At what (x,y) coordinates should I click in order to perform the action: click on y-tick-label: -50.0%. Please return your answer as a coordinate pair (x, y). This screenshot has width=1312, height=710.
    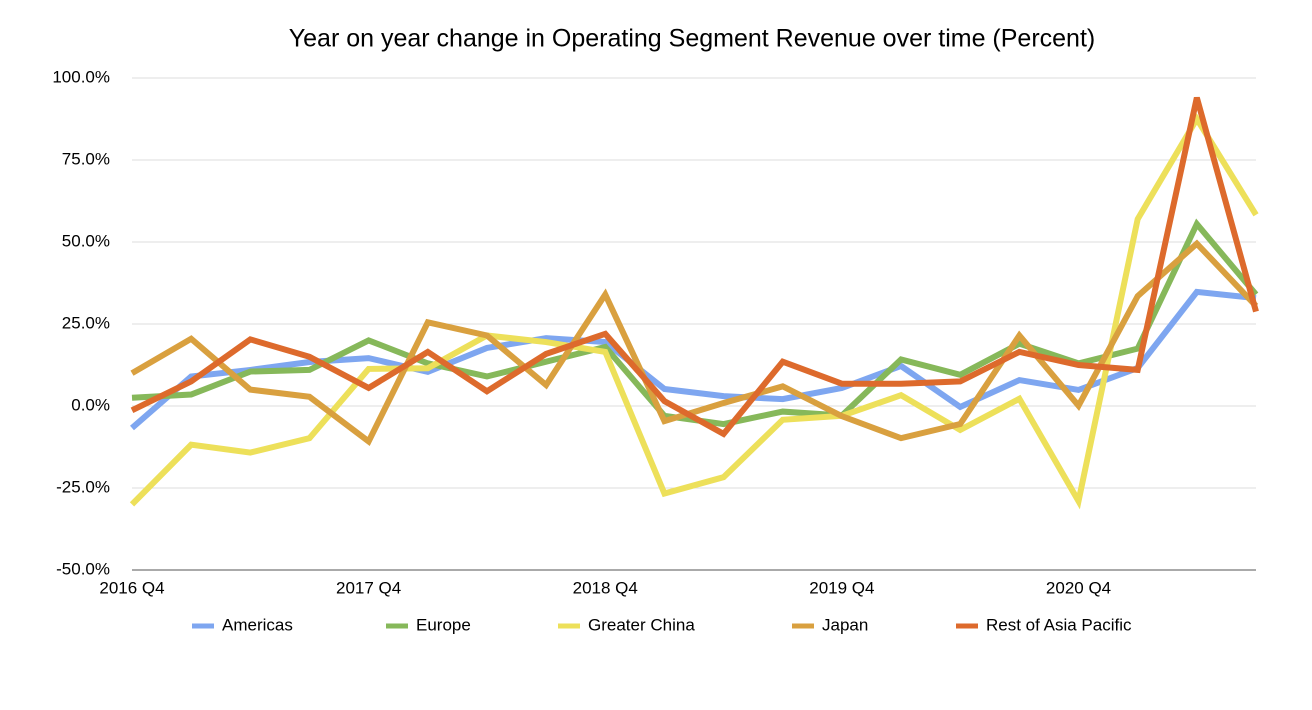
    Looking at the image, I should click on (83, 568).